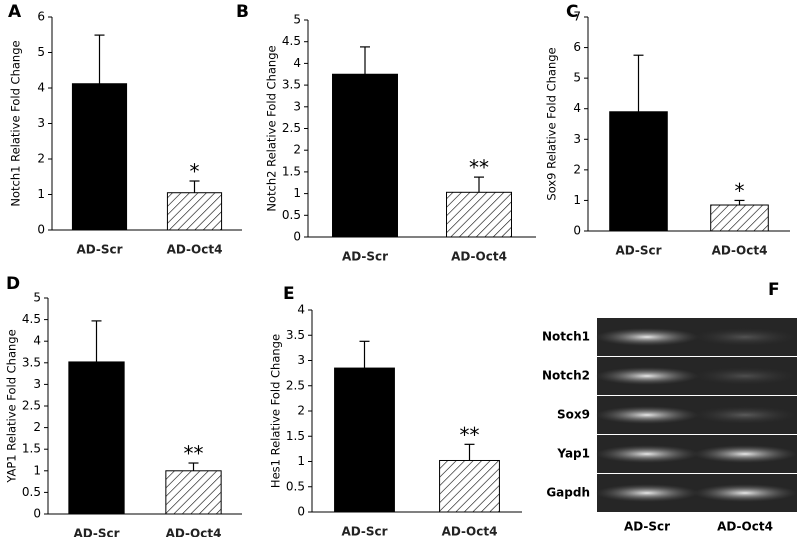  What do you see at coordinates (568, 493) in the screenshot?
I see `row-label: Gapdh` at bounding box center [568, 493].